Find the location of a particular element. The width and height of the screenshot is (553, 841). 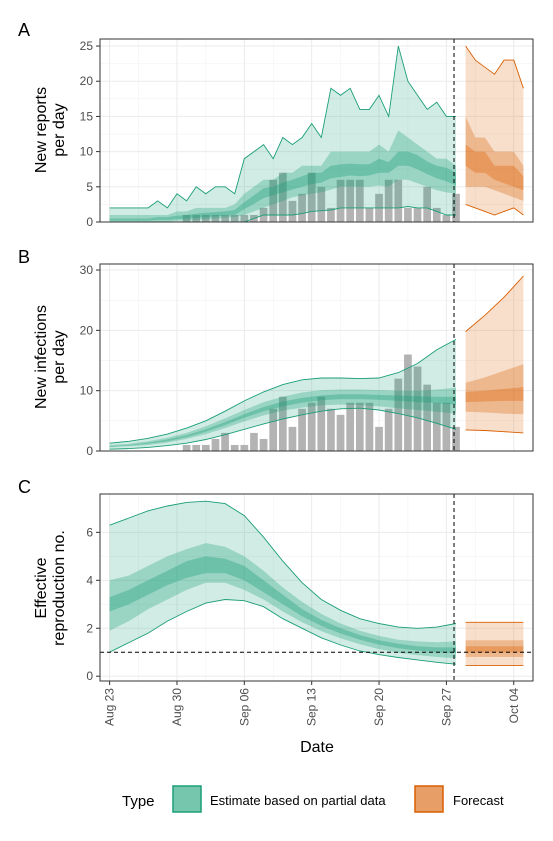

x-tick-label: Oct 04 is located at coordinates (514, 706).